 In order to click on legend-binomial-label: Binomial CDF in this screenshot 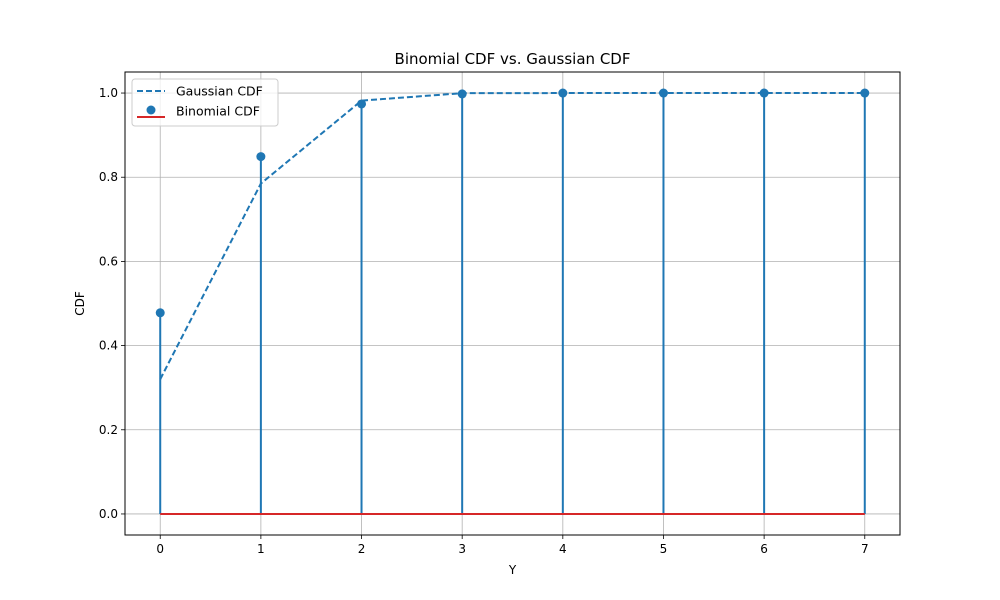, I will do `click(218, 111)`.